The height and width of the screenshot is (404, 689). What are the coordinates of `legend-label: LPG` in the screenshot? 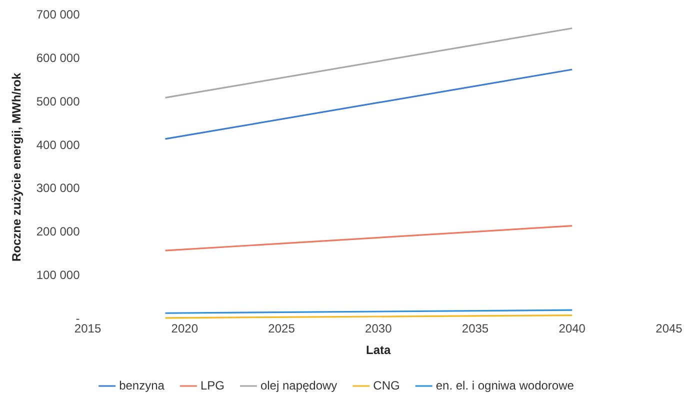 It's located at (212, 385).